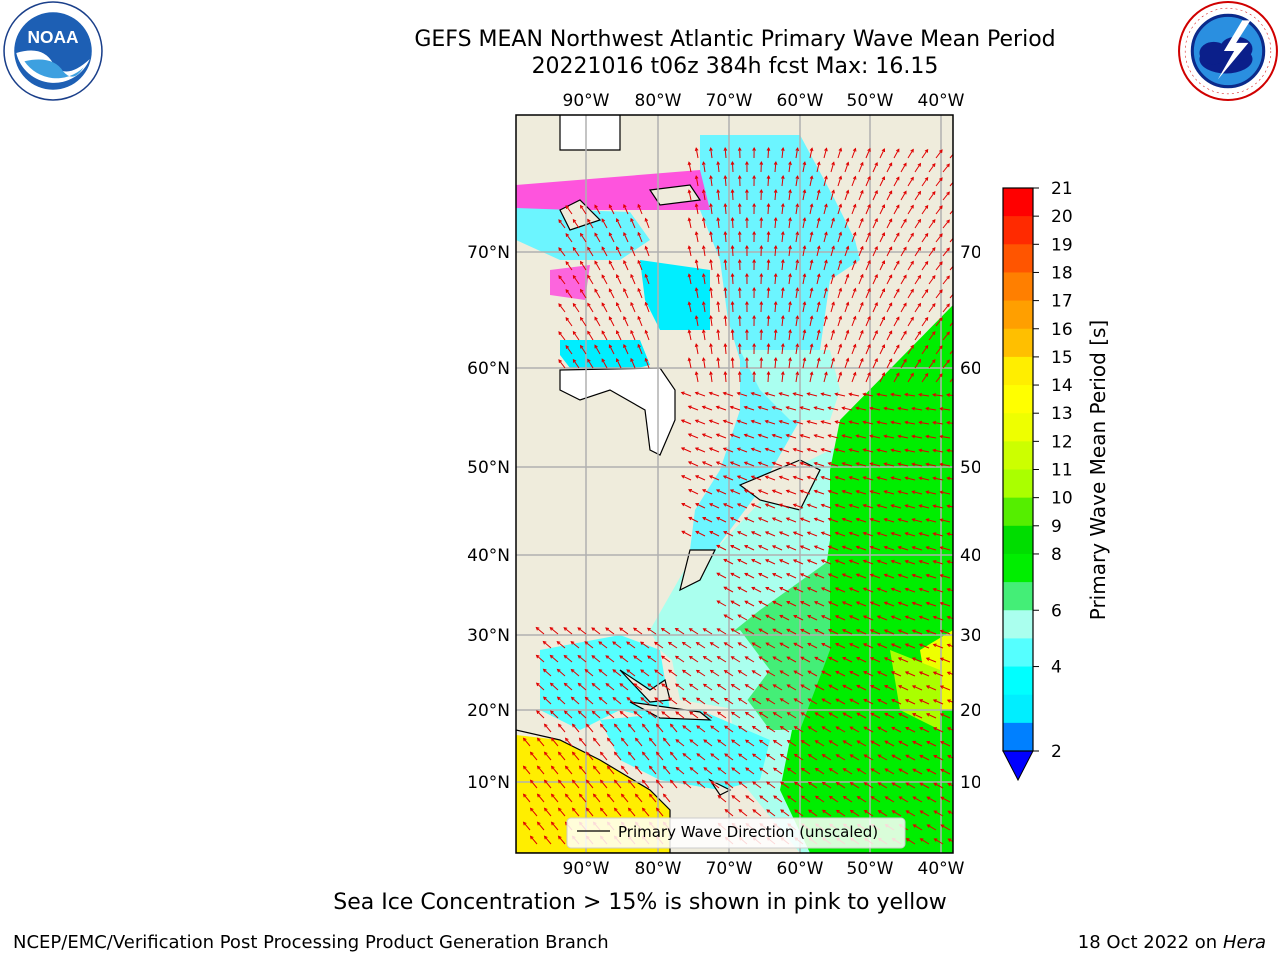  Describe the element at coordinates (729, 869) in the screenshot. I see `lon-label: 70°W` at that location.